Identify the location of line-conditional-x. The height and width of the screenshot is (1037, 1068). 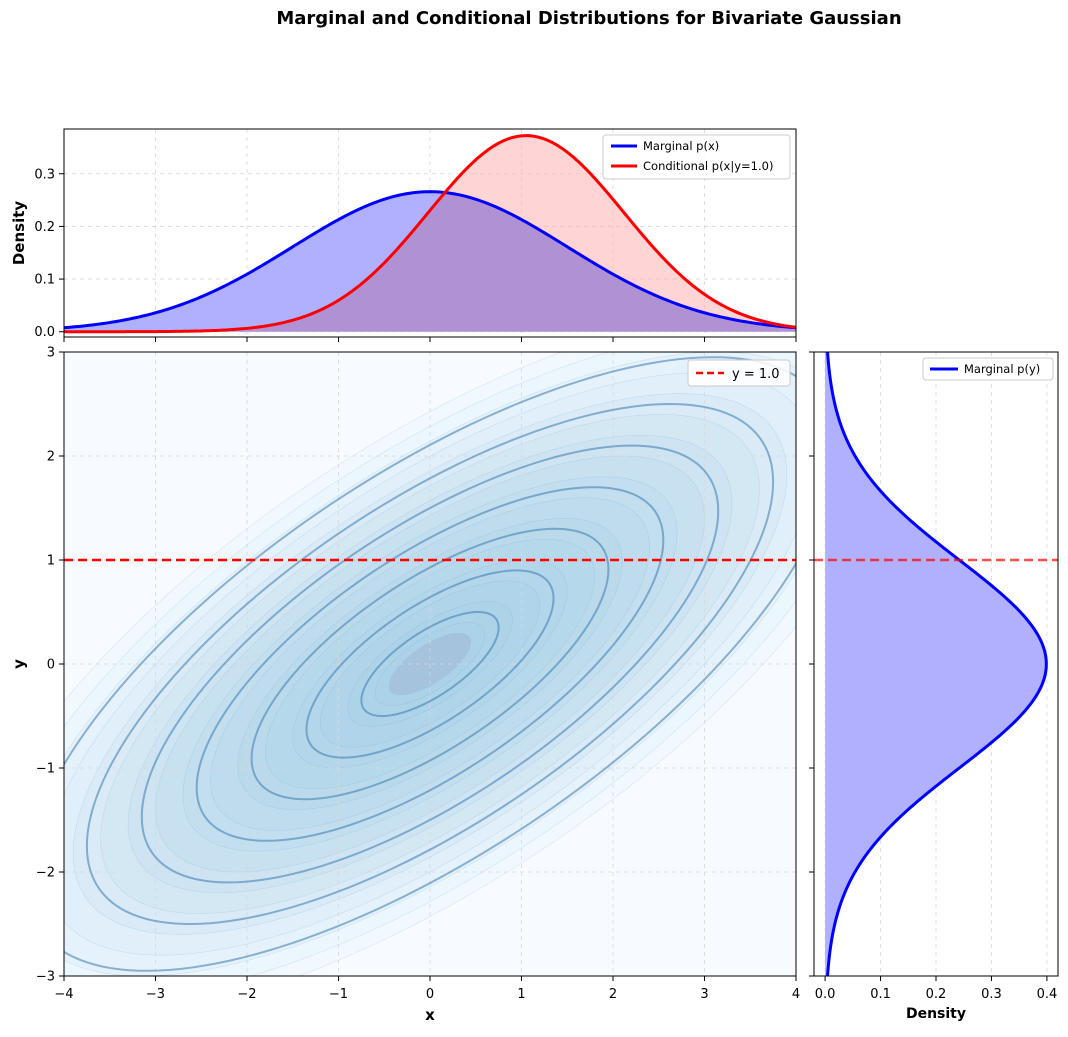
(430, 234).